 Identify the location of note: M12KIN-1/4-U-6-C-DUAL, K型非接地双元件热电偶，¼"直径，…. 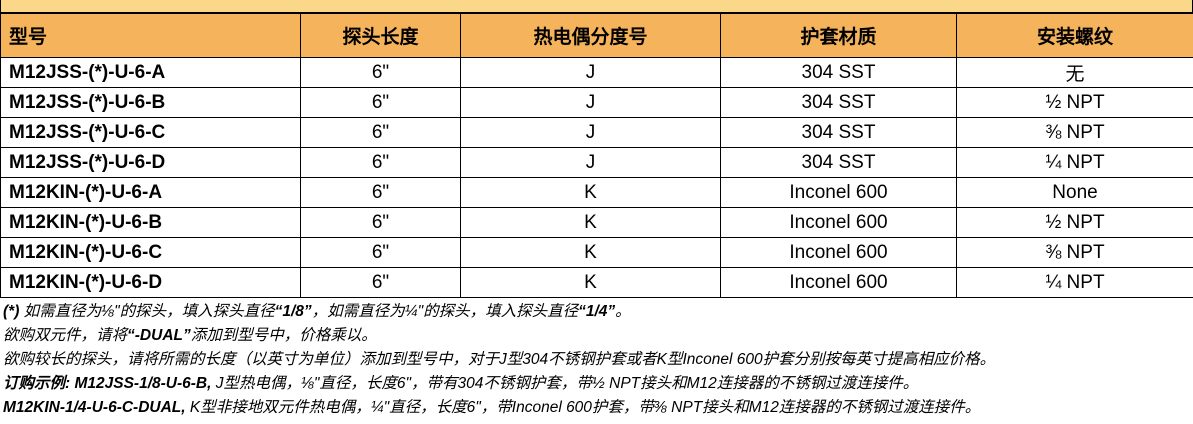
(499, 408).